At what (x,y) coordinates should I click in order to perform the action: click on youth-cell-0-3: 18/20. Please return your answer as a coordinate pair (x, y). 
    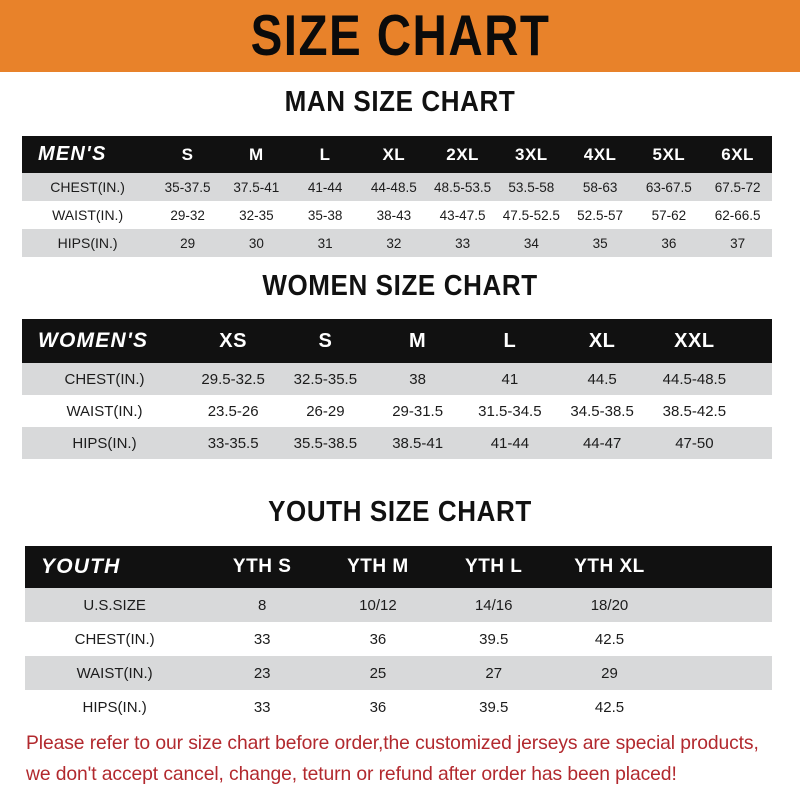
    Looking at the image, I should click on (609, 605).